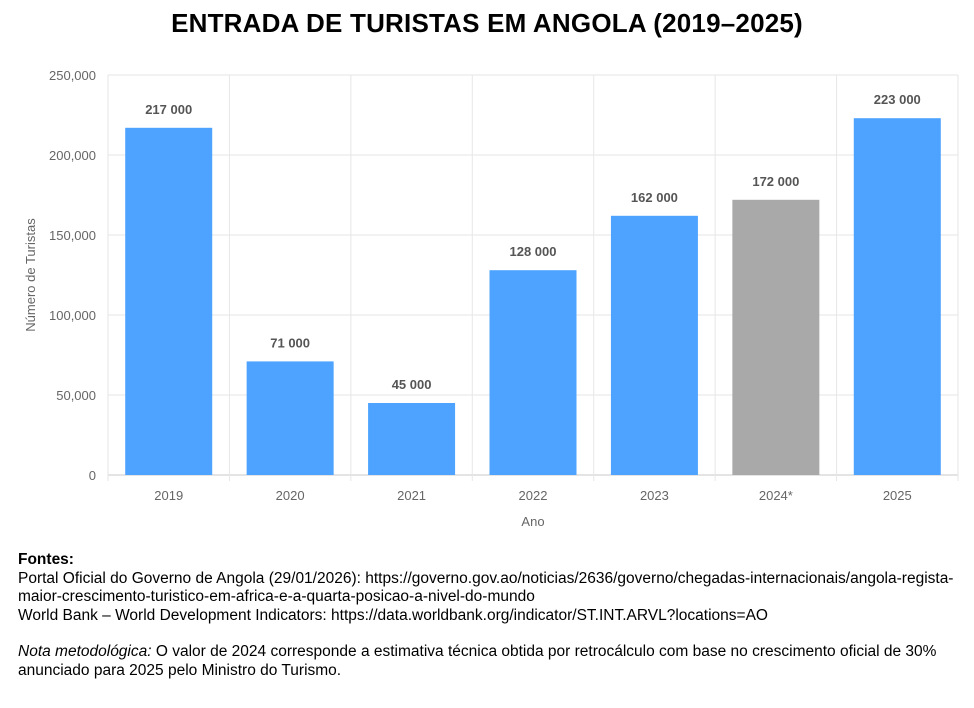 This screenshot has width=974, height=708. What do you see at coordinates (897, 99) in the screenshot?
I see `data-label: 223 000` at bounding box center [897, 99].